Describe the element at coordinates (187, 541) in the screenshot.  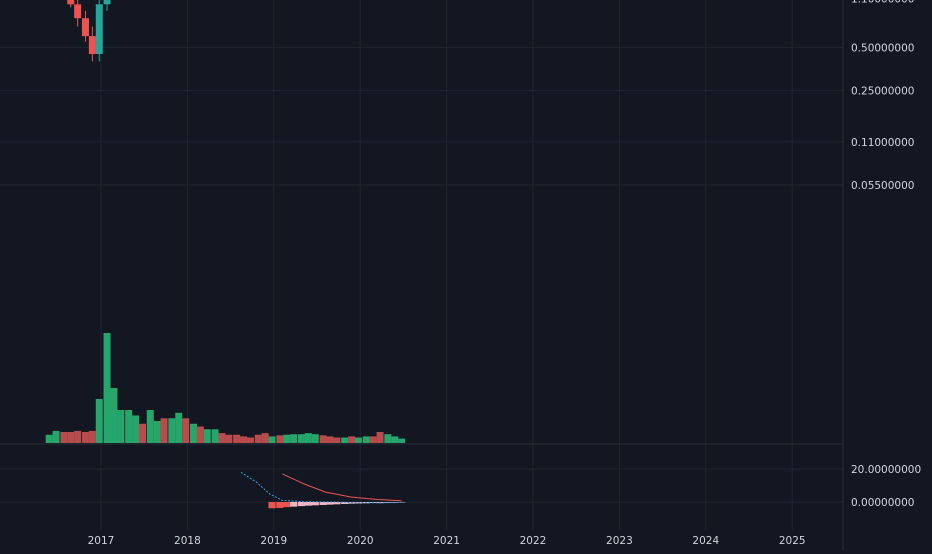
I see `time-tick-label: 2018` at that location.